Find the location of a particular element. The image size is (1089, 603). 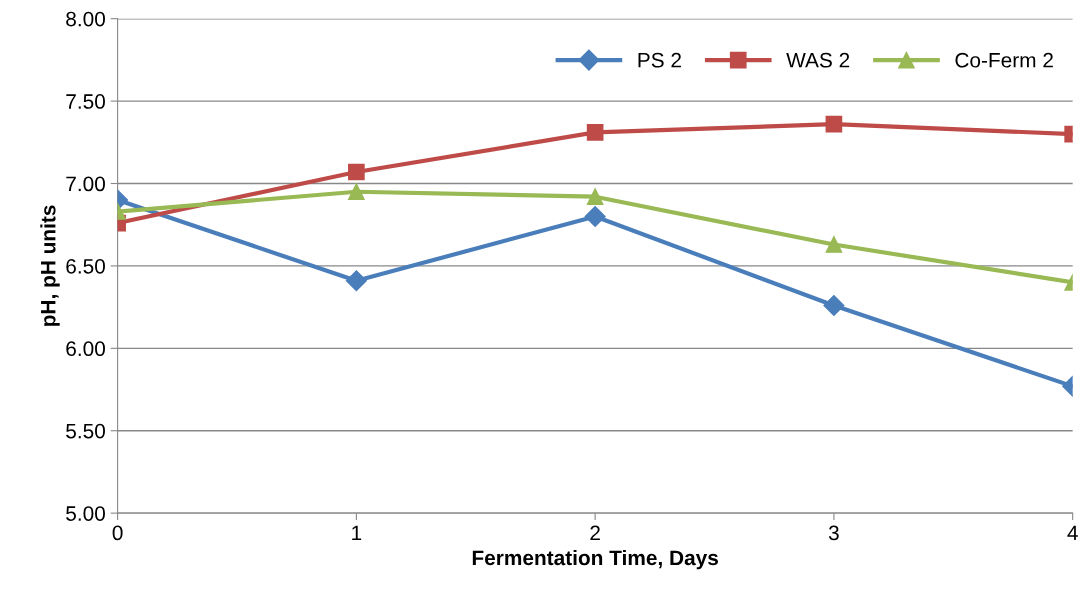

y-tick-label: 6.50 is located at coordinates (85, 266).